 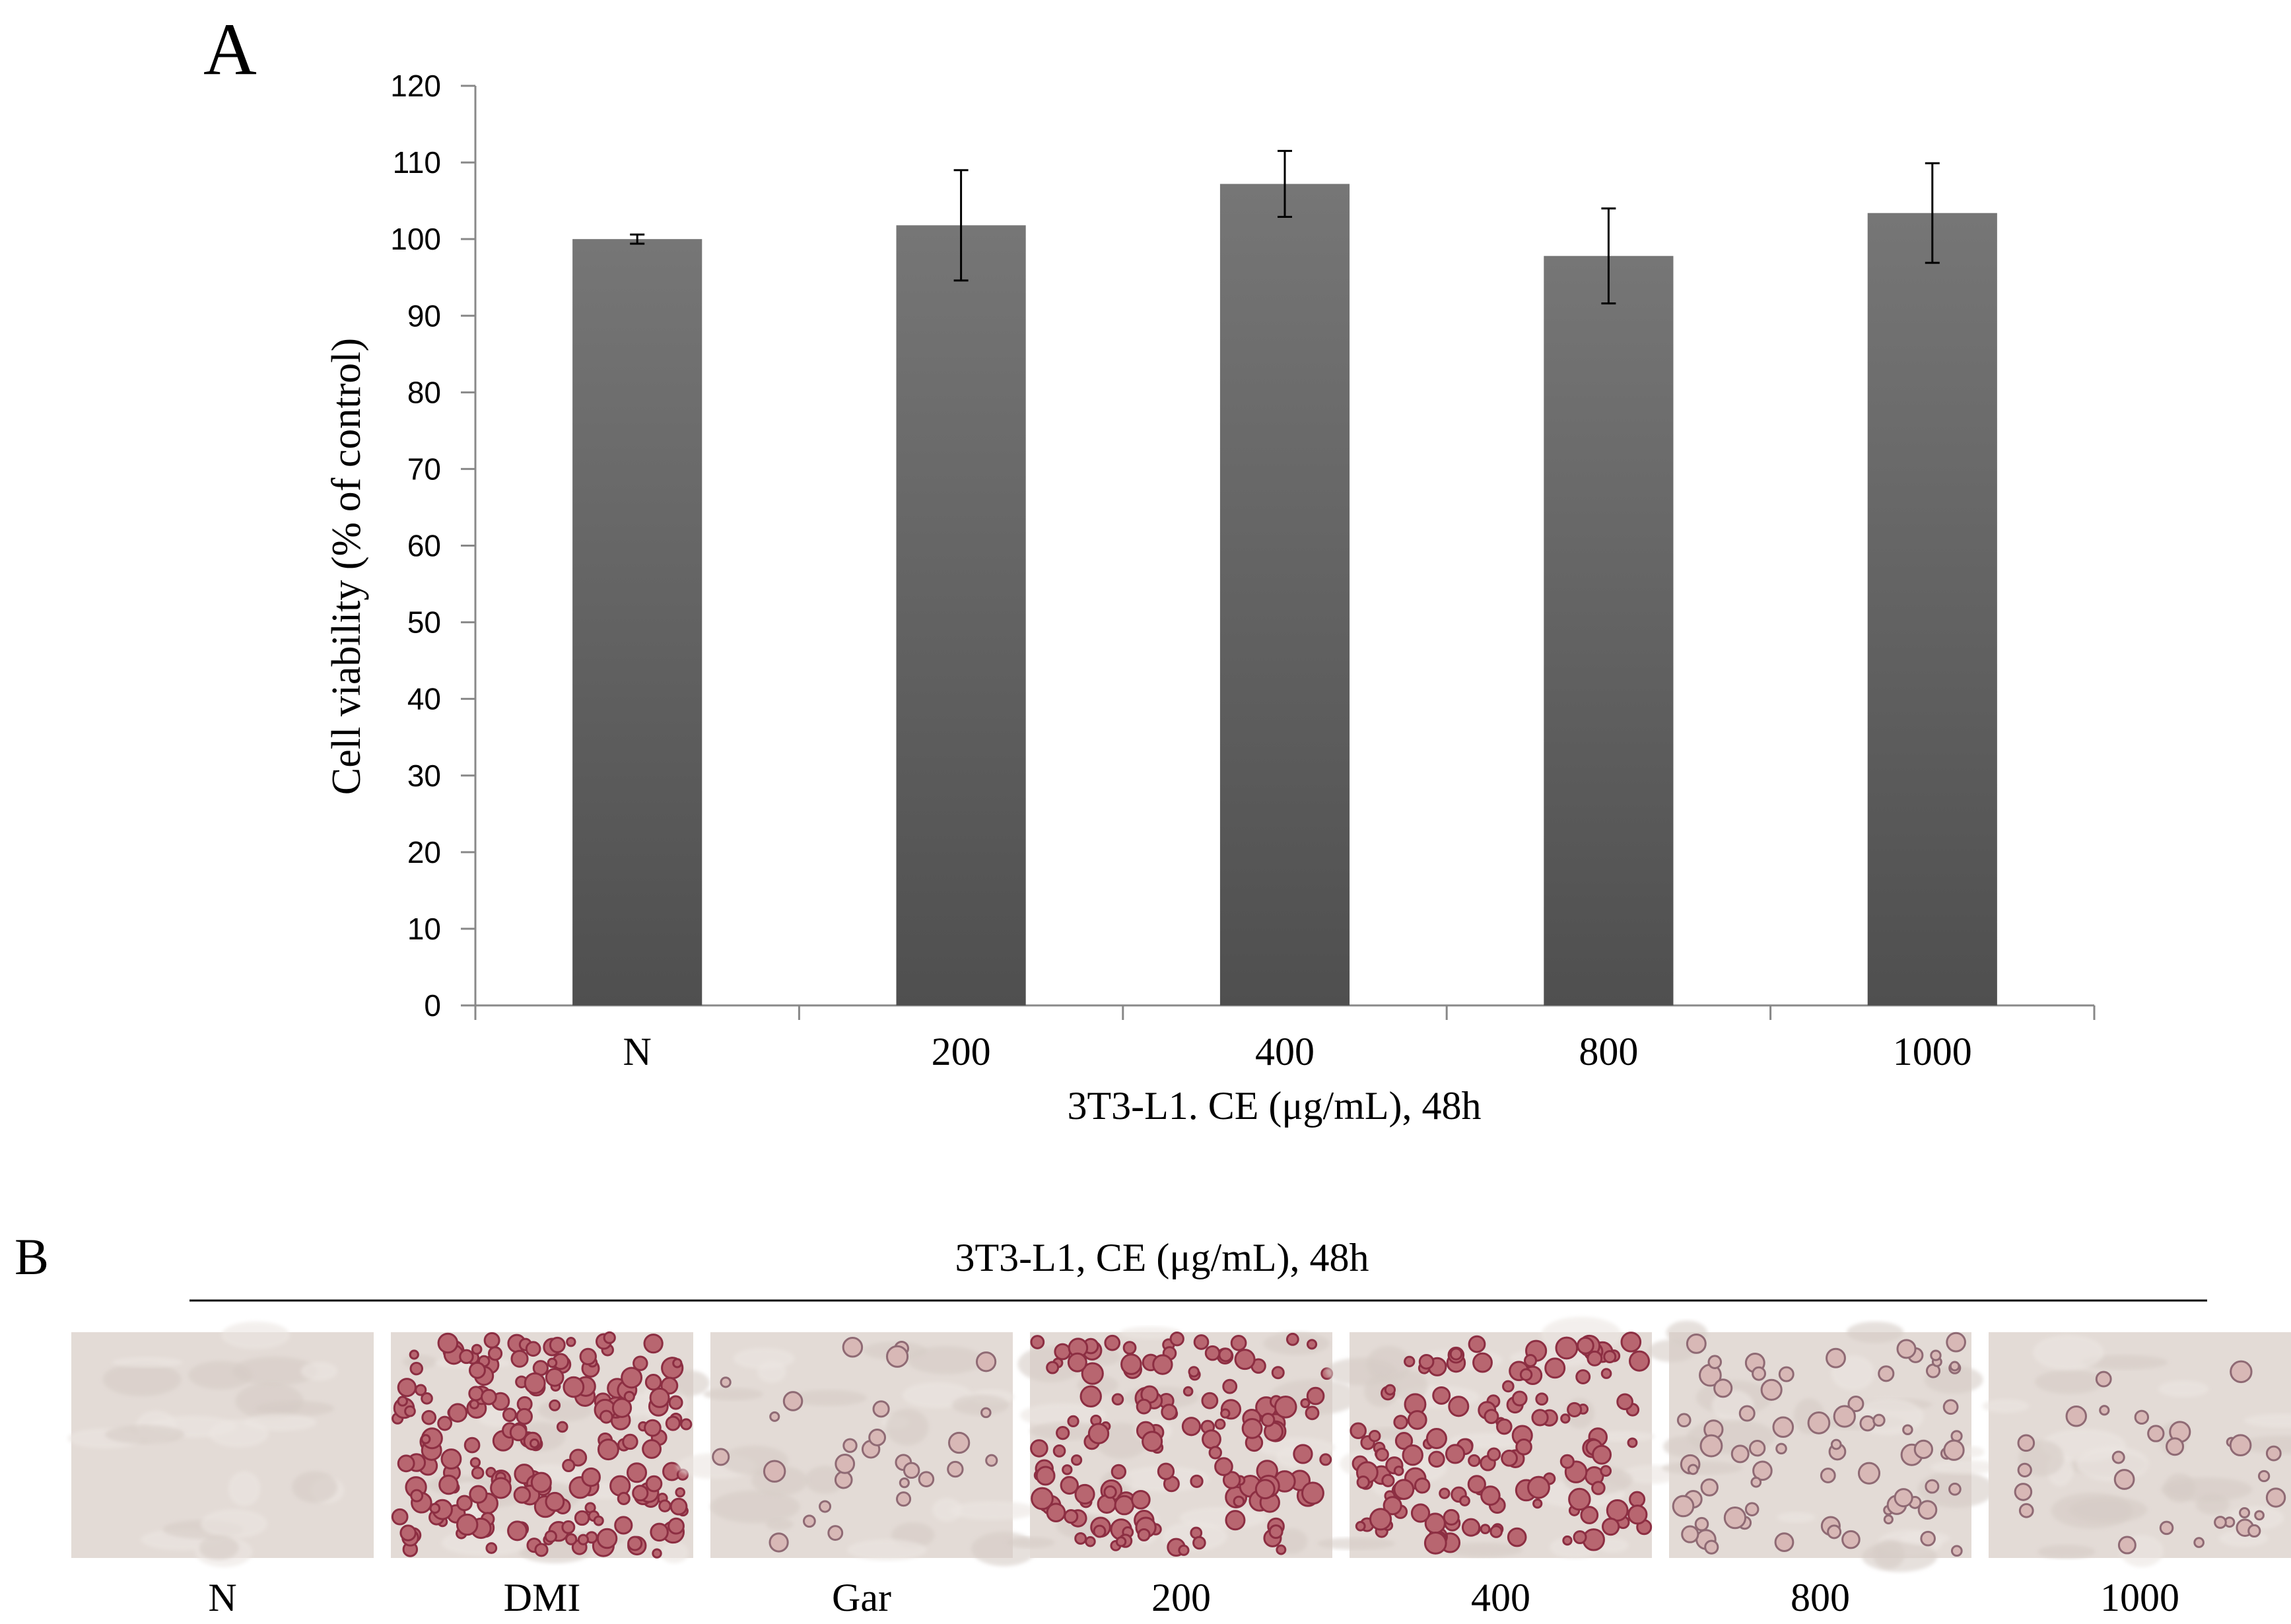 I want to click on y-axis-label: Cell viability (% of control), so click(x=347, y=566).